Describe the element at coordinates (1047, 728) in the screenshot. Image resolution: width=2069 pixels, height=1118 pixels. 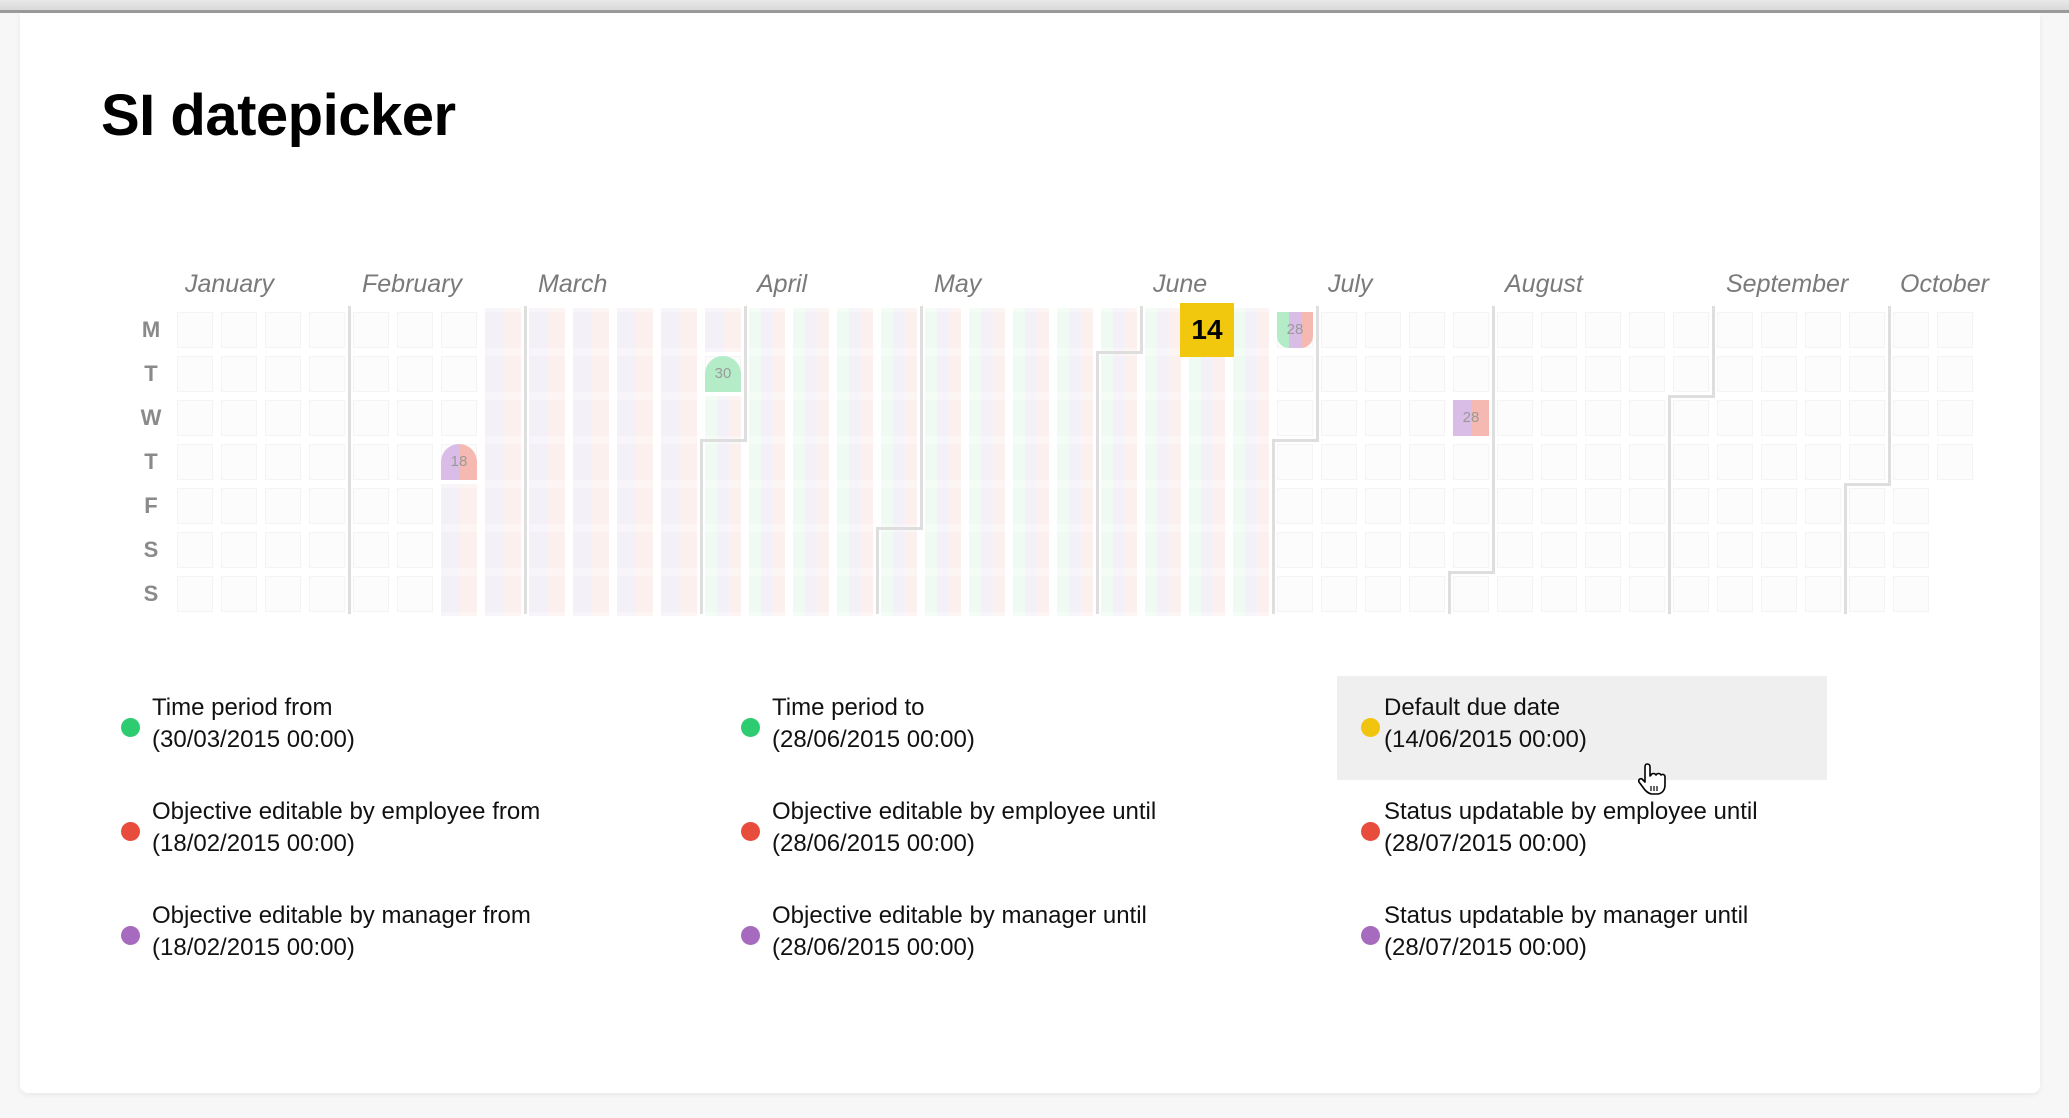
I see `legend-item-time-period-to: Time period to (28/06/2015 00:00)` at that location.